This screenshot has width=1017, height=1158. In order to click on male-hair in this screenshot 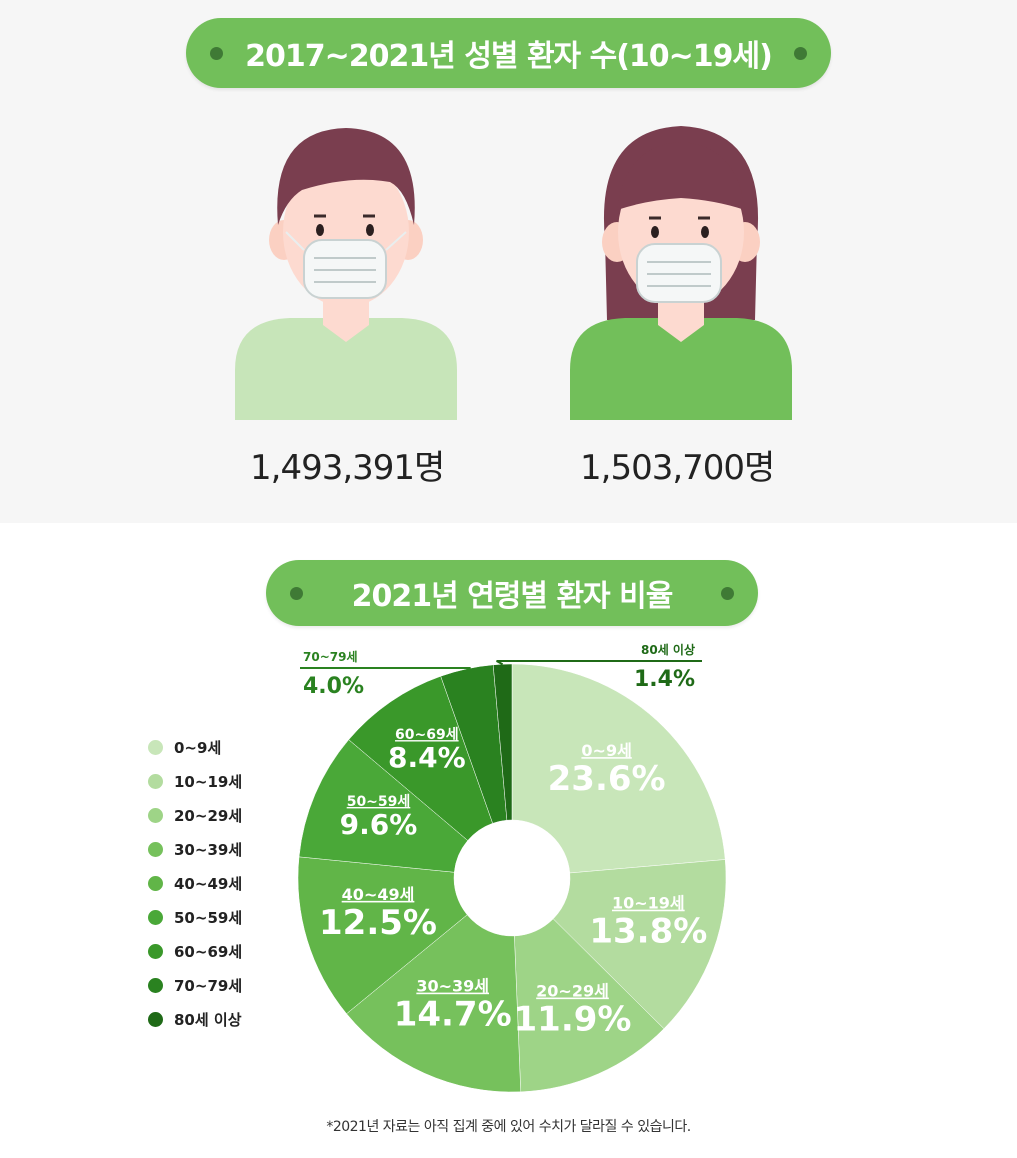, I will do `click(346, 176)`.